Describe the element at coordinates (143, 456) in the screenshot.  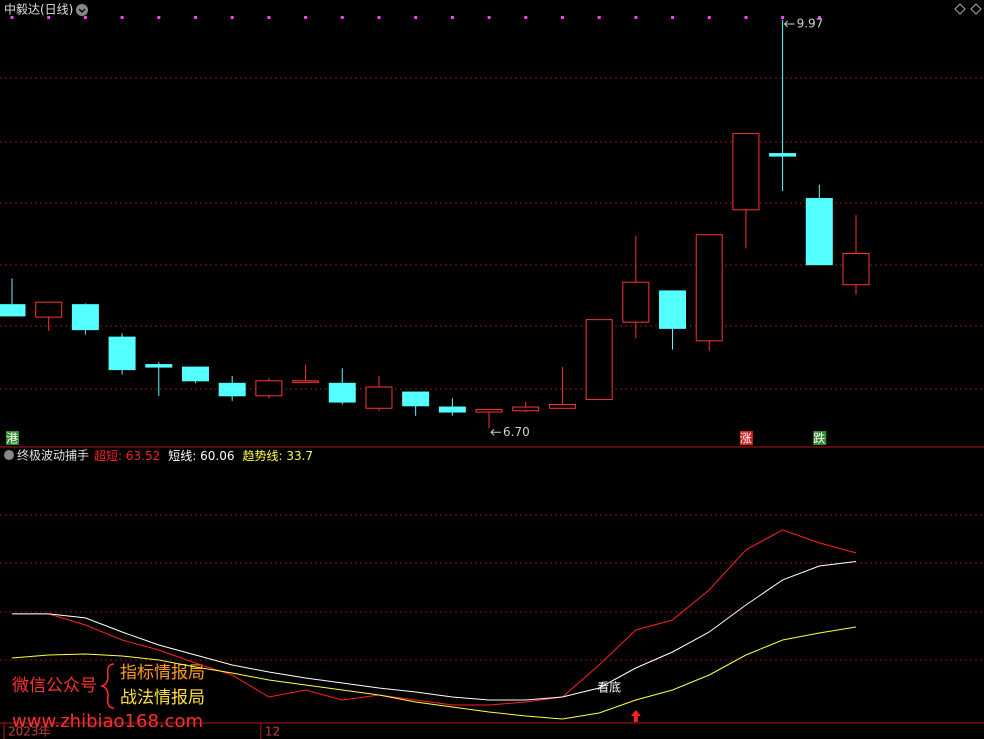
I see `legend-value: 63.52` at that location.